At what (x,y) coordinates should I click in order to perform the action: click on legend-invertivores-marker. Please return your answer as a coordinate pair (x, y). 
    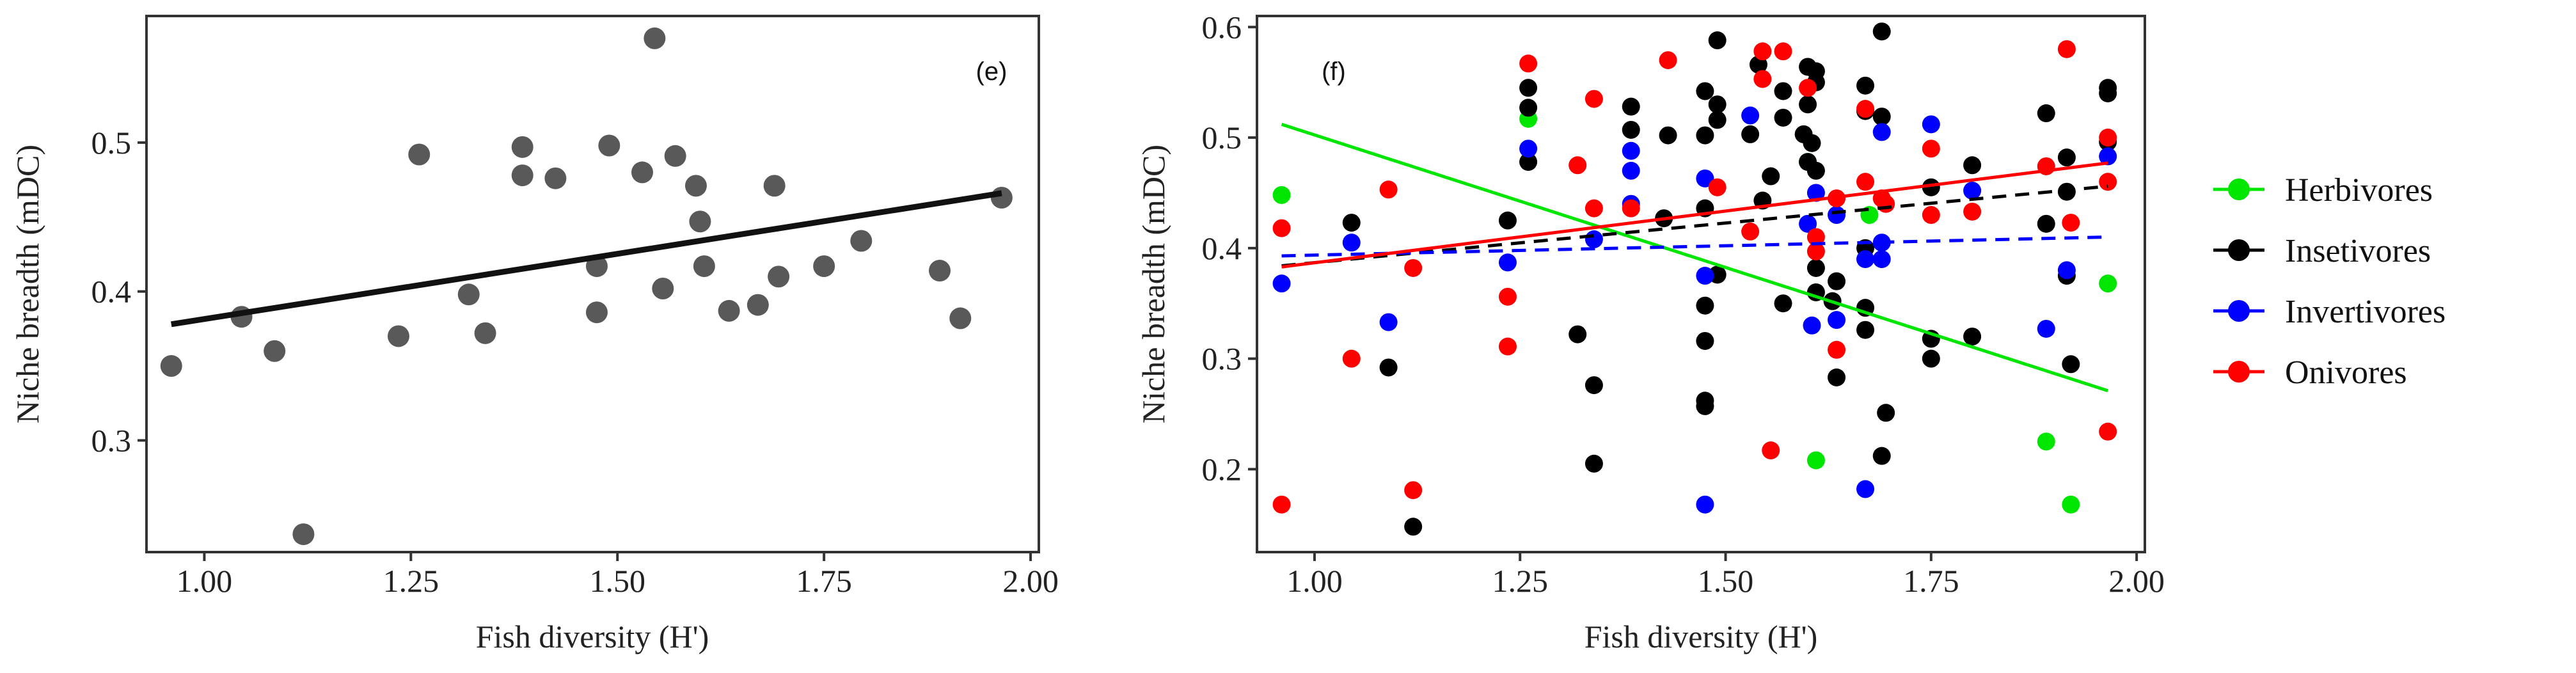
    Looking at the image, I should click on (2239, 311).